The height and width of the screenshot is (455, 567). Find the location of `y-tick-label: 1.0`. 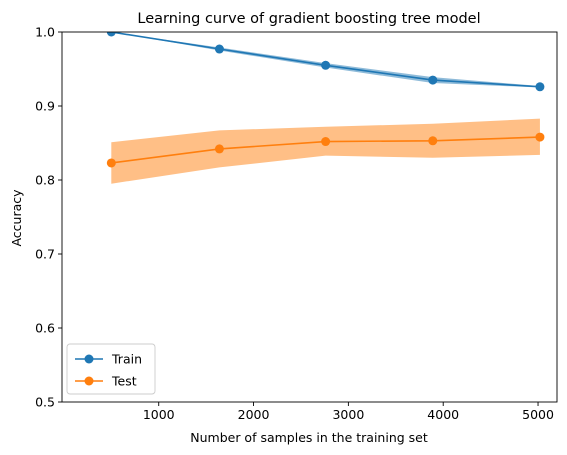

y-tick-label: 1.0 is located at coordinates (45, 32).